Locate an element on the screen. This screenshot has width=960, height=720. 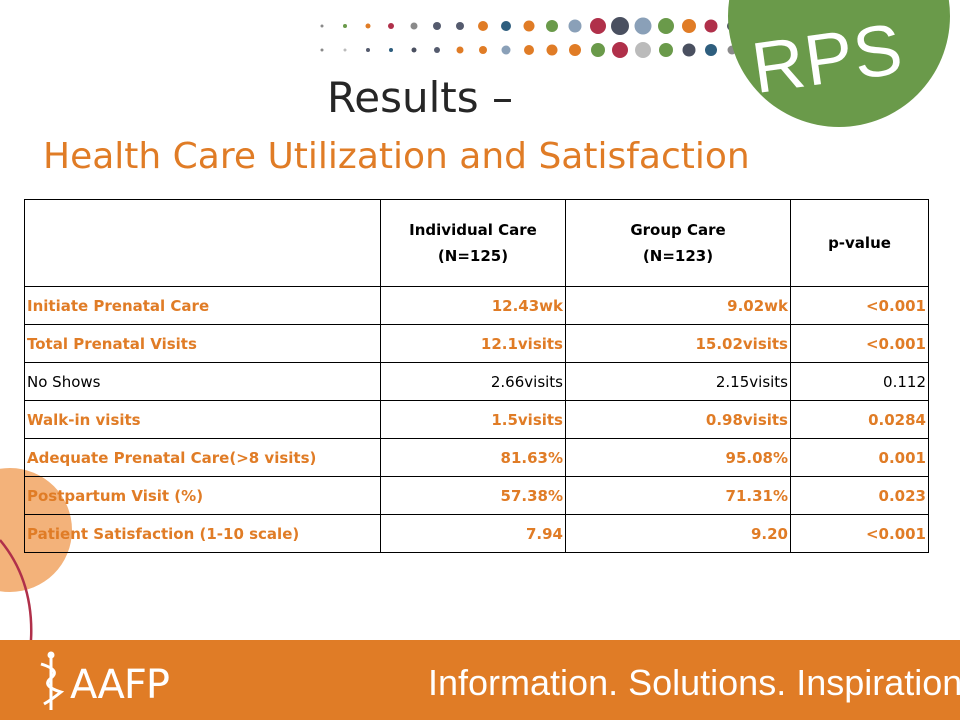
table-row: Postpartum Visit (%) 57.38% 71.31% 0.023 is located at coordinates (476, 495).